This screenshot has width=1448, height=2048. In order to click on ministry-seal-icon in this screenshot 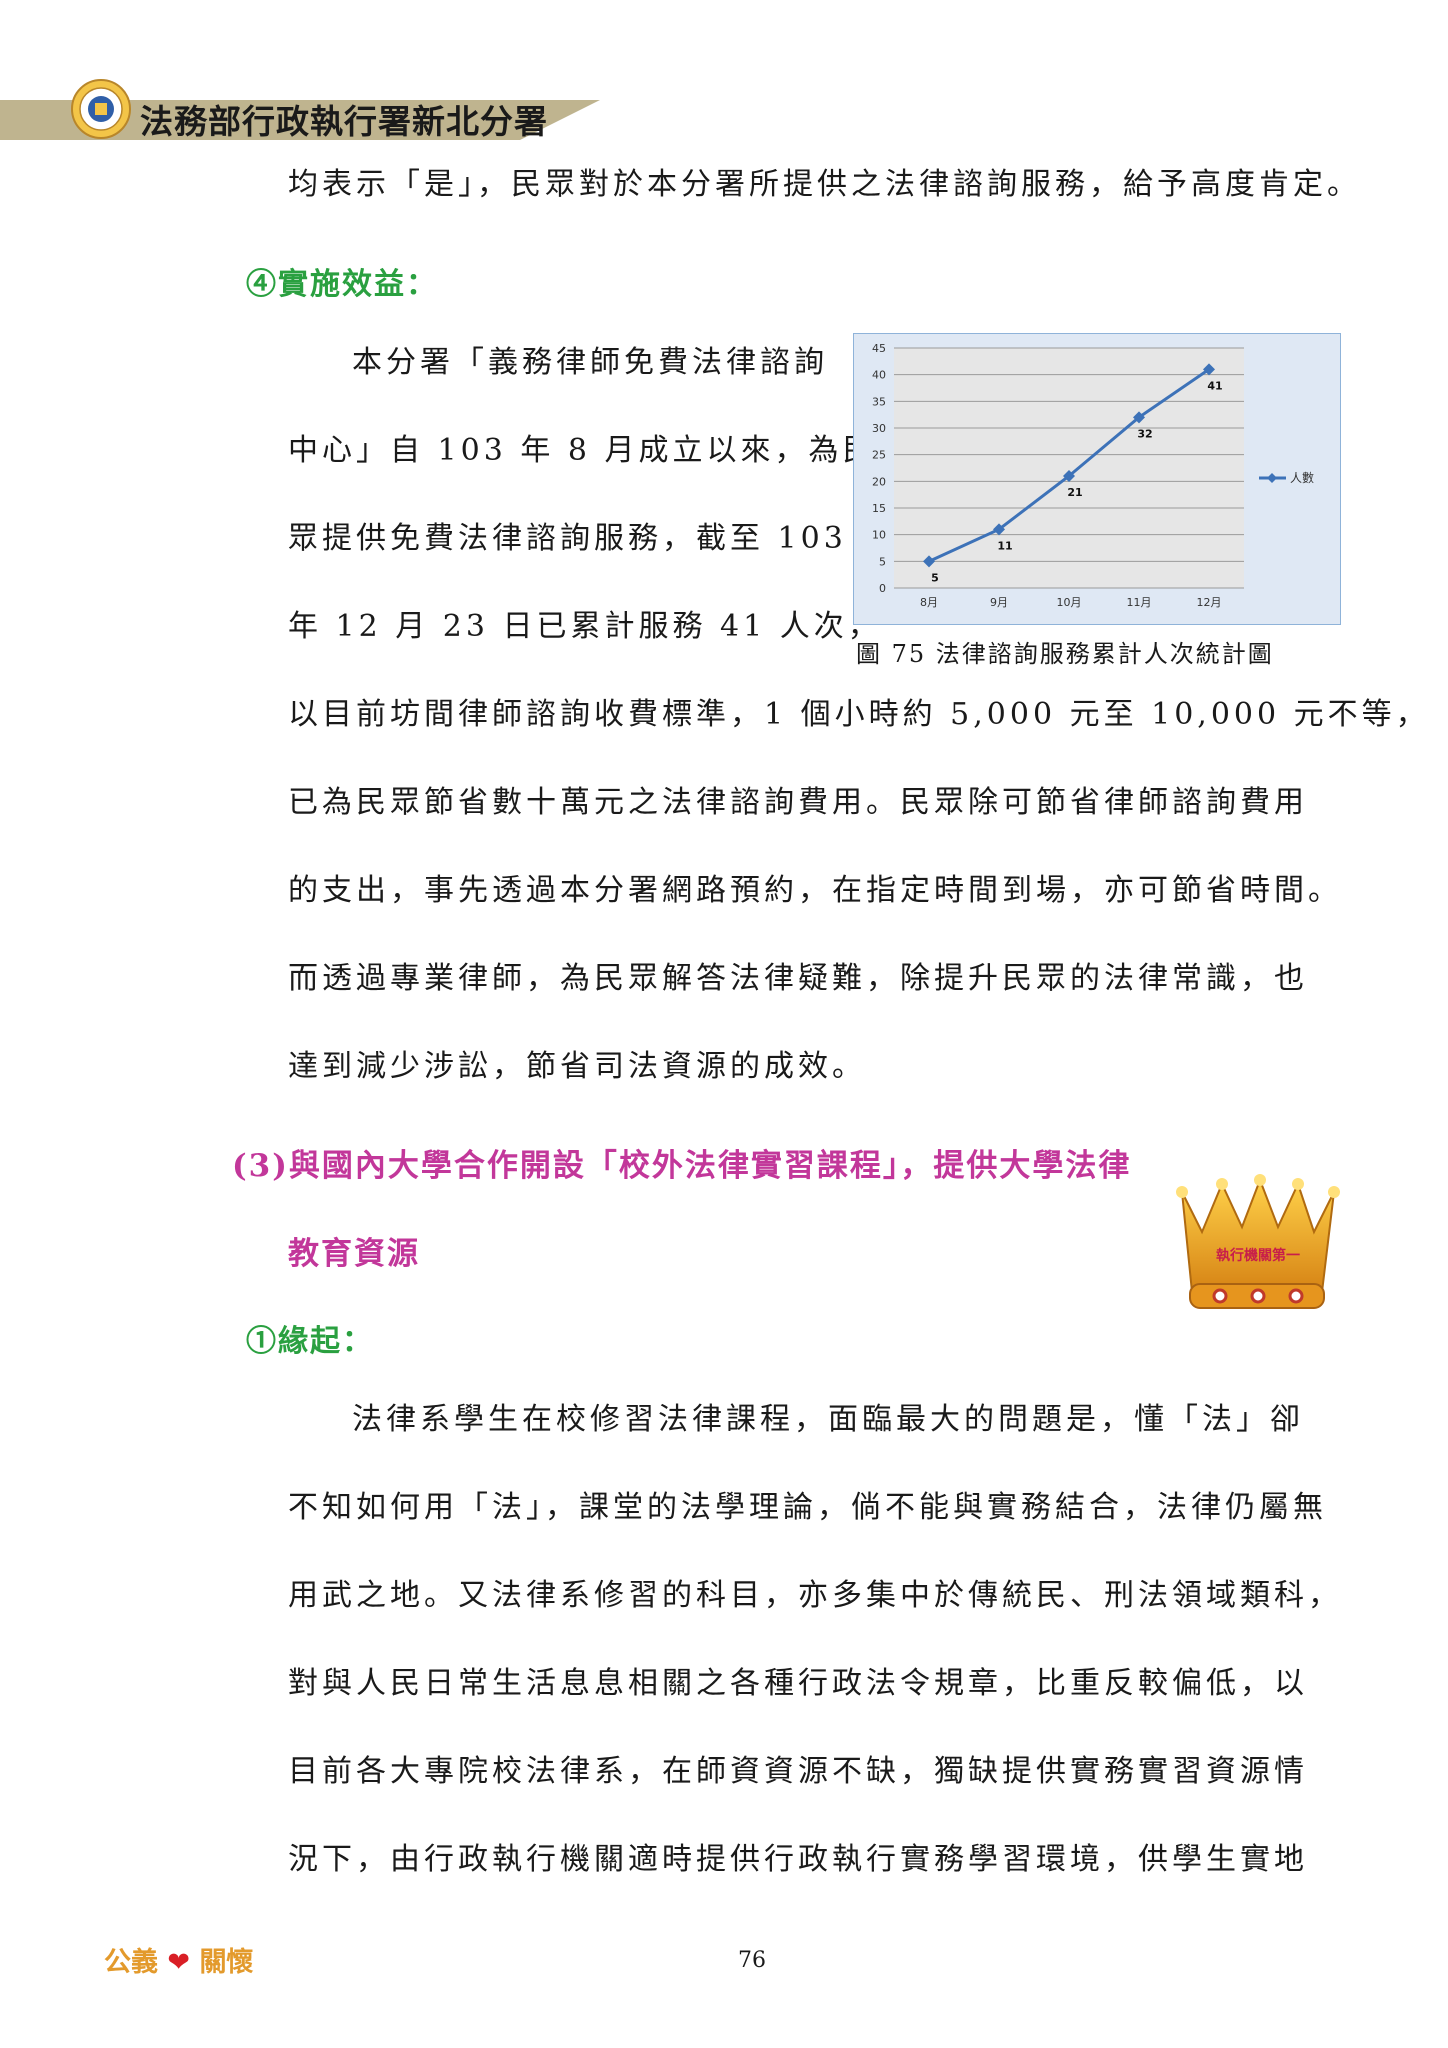, I will do `click(101, 109)`.